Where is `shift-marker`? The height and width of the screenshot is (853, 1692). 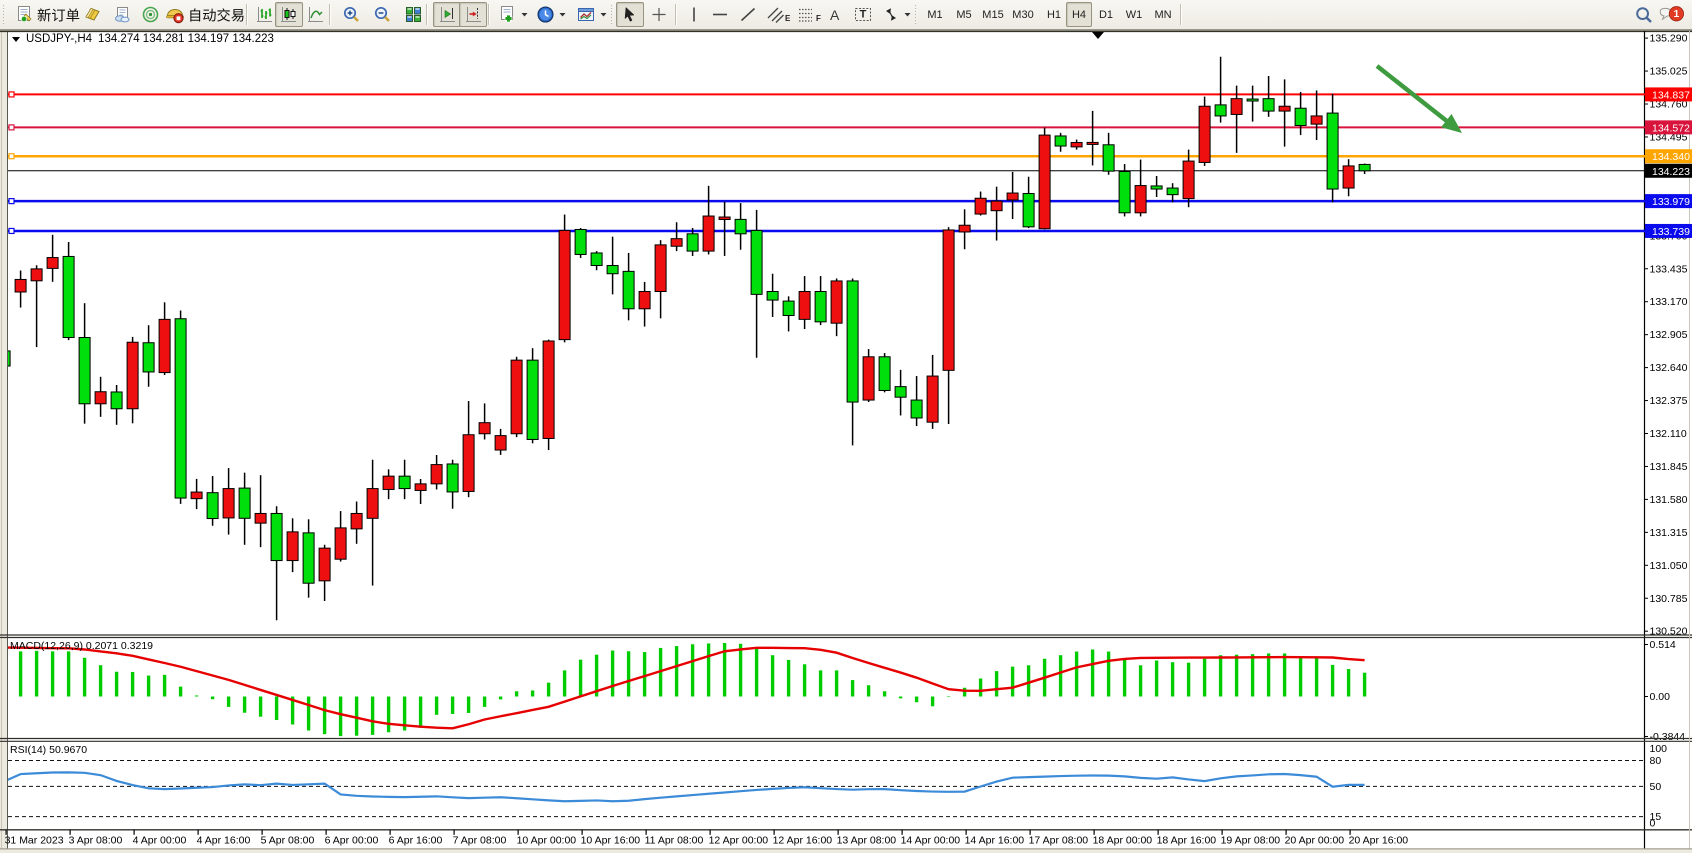
shift-marker is located at coordinates (1098, 35).